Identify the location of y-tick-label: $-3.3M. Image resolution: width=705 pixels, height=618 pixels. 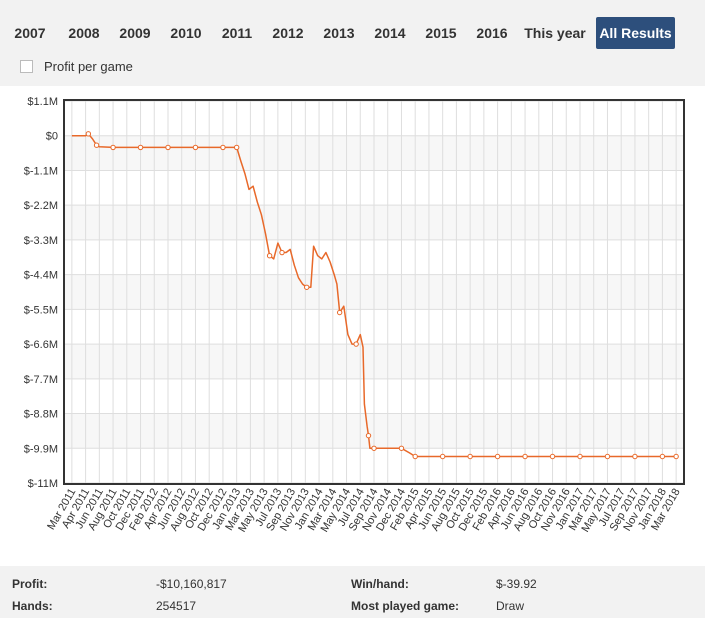
(41, 241).